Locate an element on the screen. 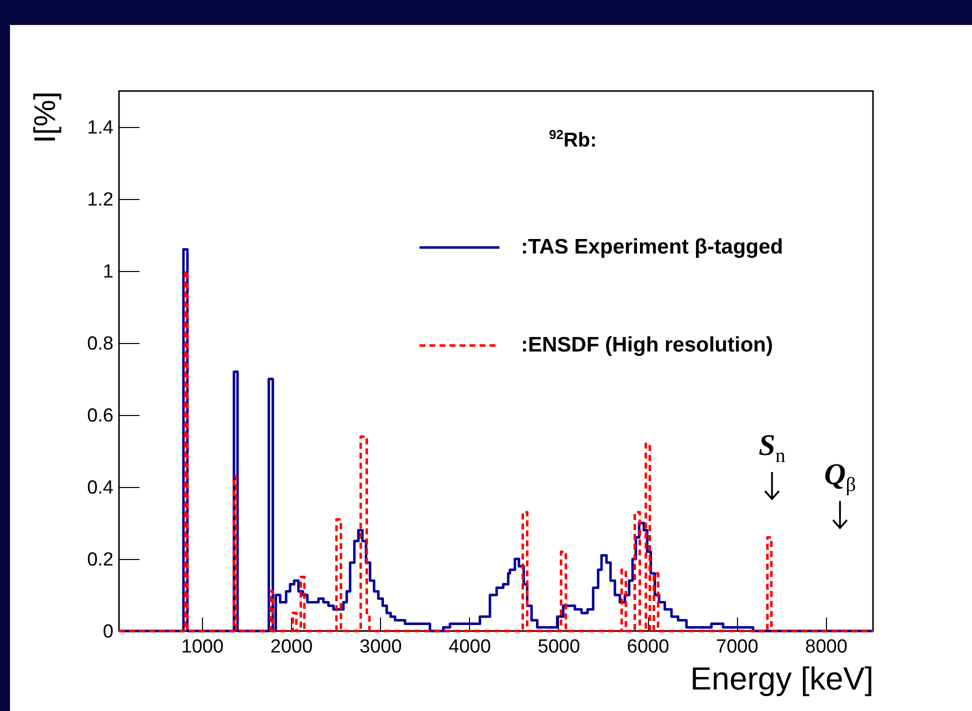 This screenshot has height=711, width=972. y-tick-label: 0 is located at coordinates (108, 632).